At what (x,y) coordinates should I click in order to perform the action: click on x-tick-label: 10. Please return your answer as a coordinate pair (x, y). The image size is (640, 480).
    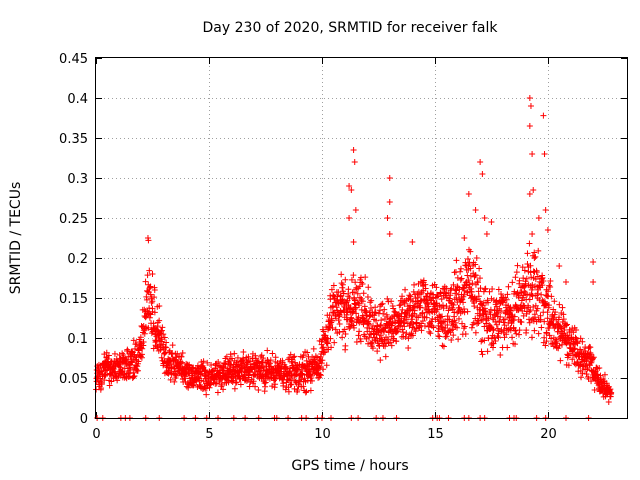
    Looking at the image, I should click on (322, 434).